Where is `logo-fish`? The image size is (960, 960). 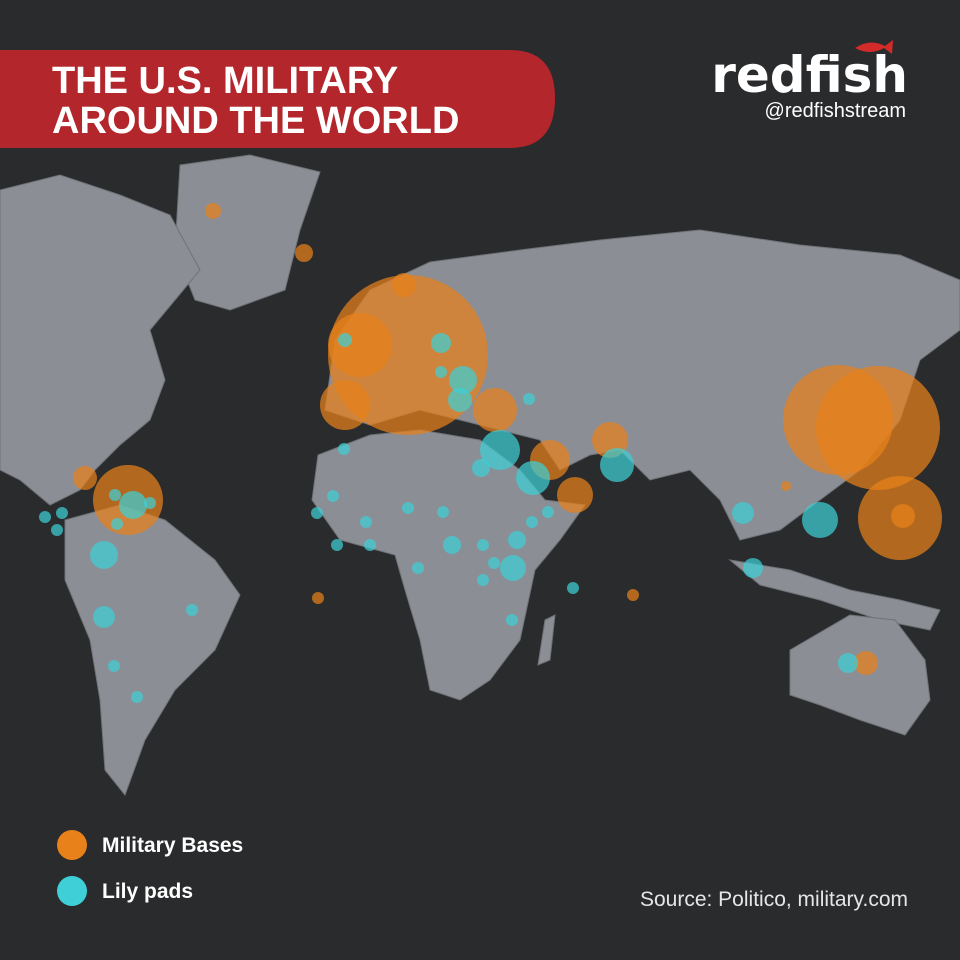
logo-fish is located at coordinates (874, 47).